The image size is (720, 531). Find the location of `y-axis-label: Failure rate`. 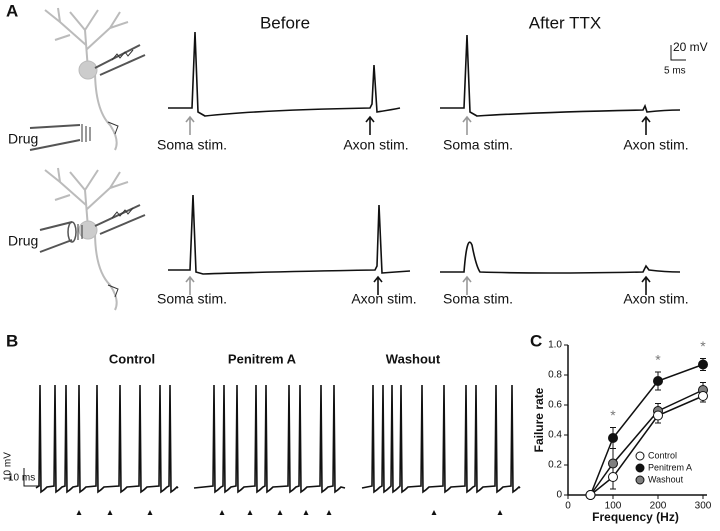

y-axis-label: Failure rate is located at coordinates (539, 419).